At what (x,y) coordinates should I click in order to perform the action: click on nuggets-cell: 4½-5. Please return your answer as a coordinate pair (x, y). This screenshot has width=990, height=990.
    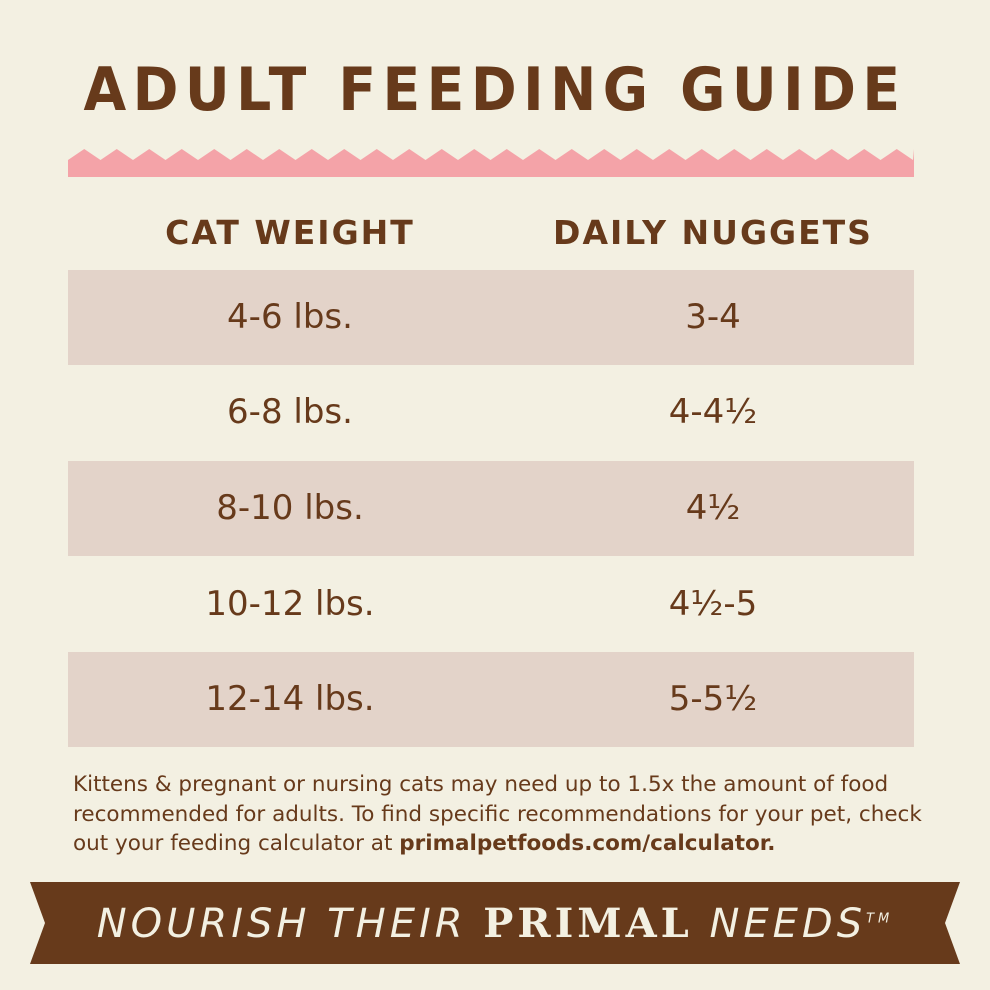
    Looking at the image, I should click on (713, 604).